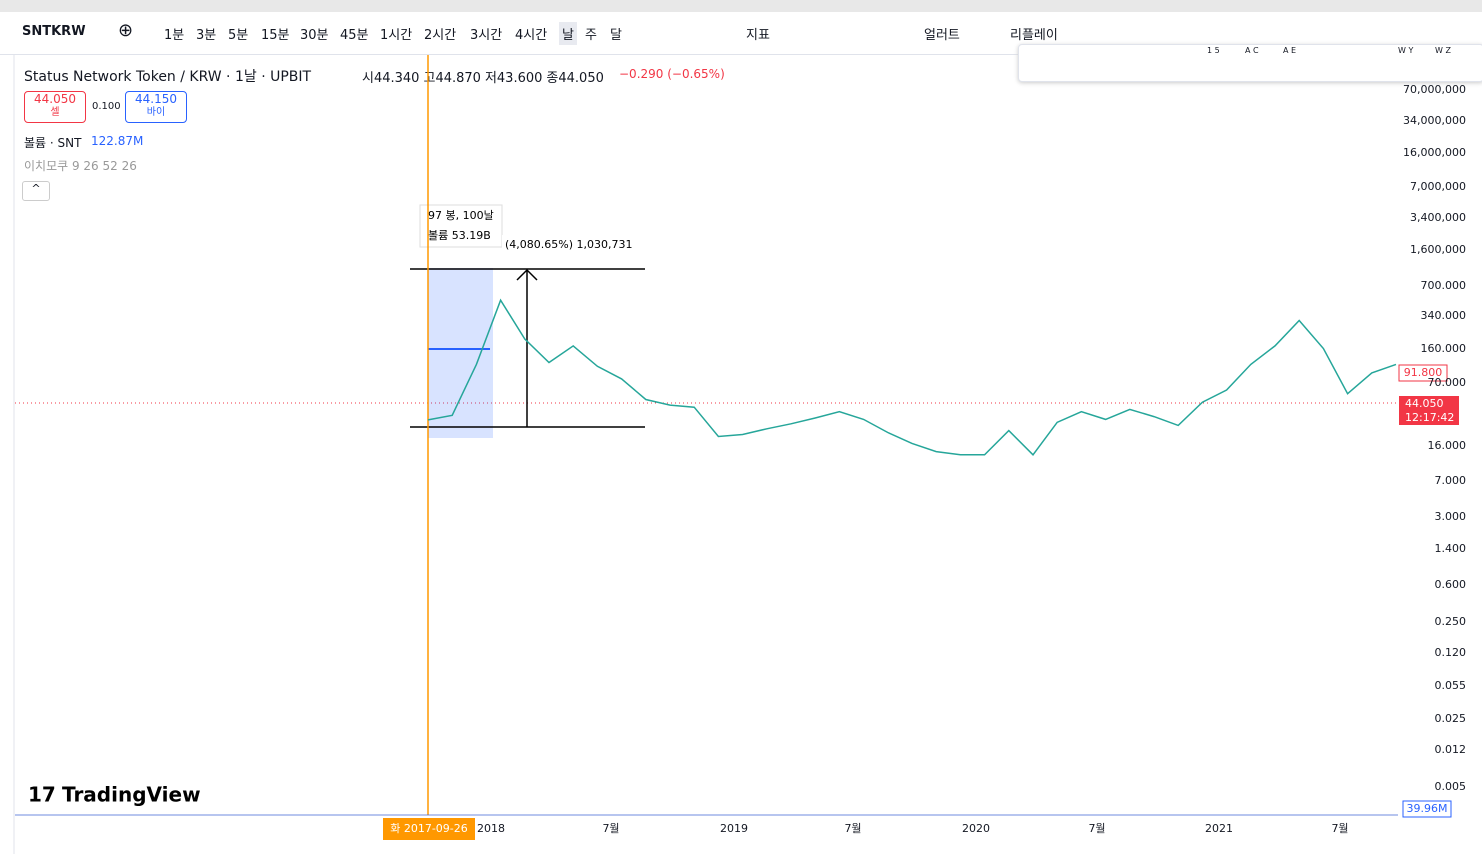  What do you see at coordinates (106, 106) in the screenshot?
I see `spread: 0.100` at bounding box center [106, 106].